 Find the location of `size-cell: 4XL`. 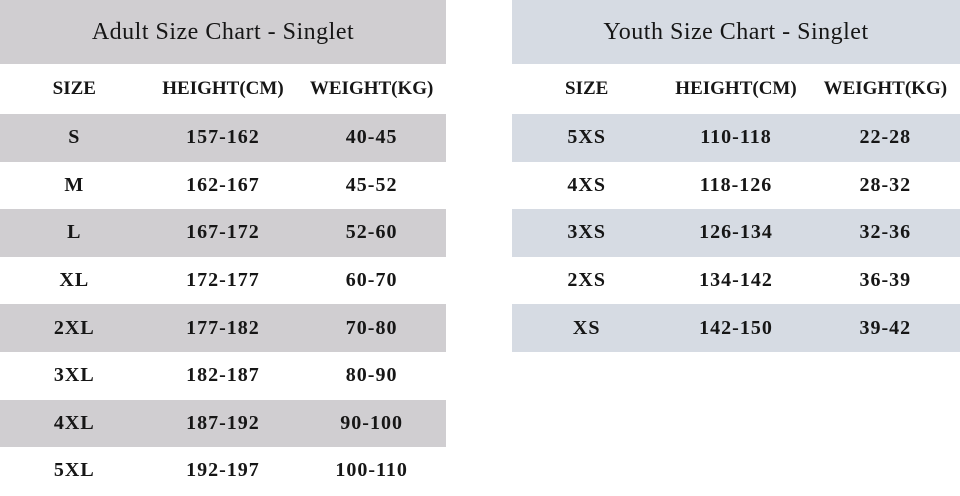

size-cell: 4XL is located at coordinates (74, 422).